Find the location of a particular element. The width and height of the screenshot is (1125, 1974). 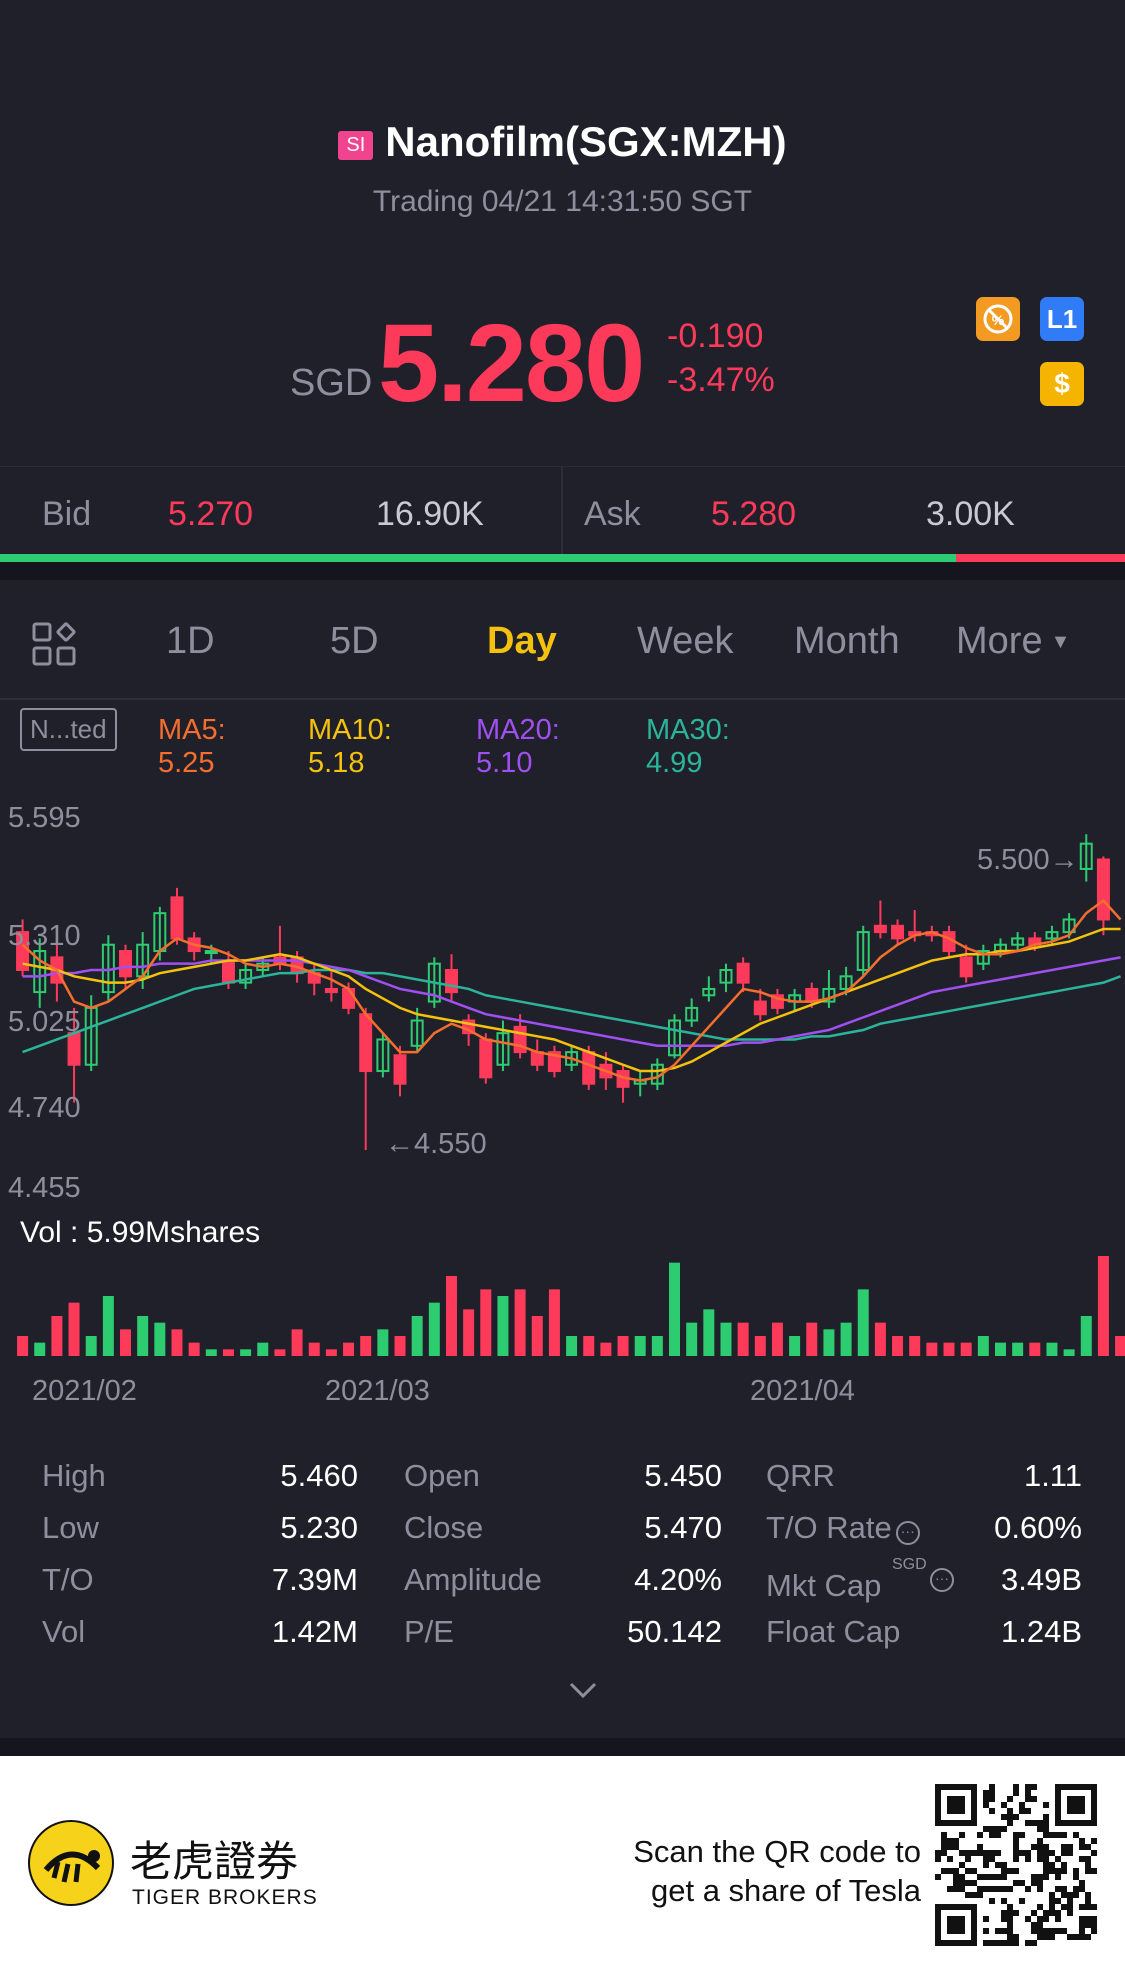

qr-code is located at coordinates (1016, 1865).